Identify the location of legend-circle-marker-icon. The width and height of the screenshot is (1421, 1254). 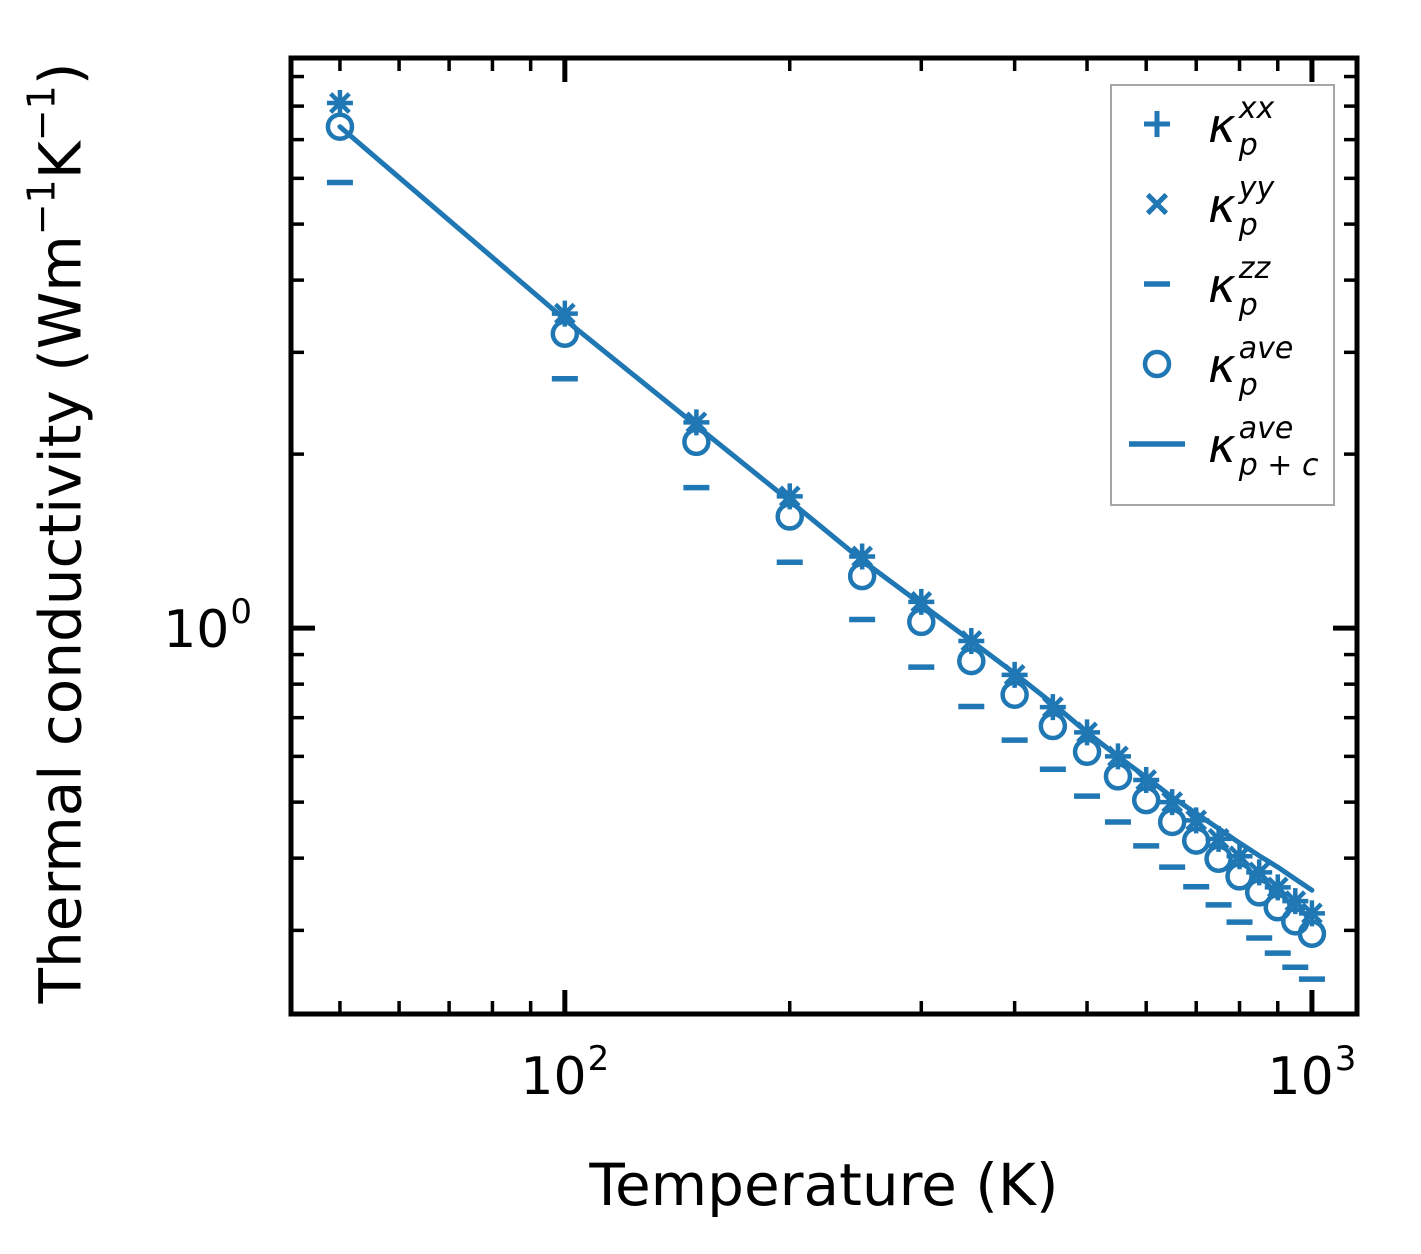
(1157, 364).